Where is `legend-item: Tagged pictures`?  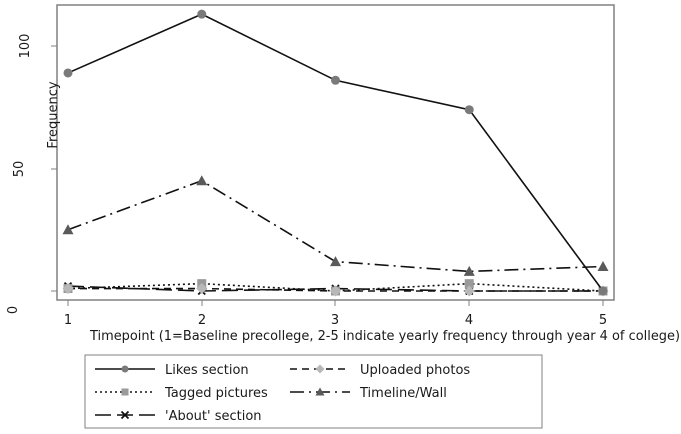
legend-item: Tagged pictures is located at coordinates (181, 393).